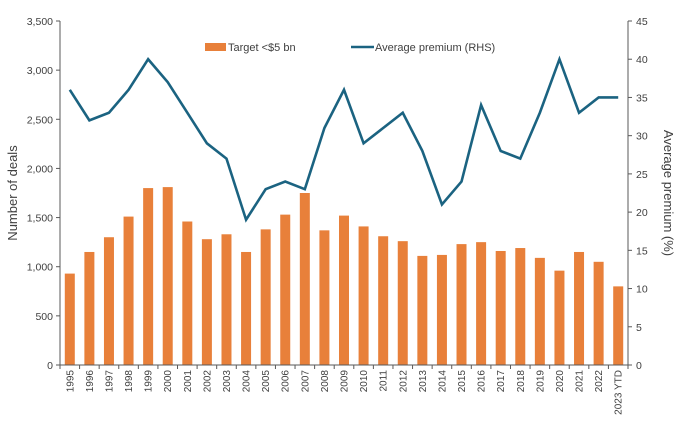 The image size is (680, 434). Describe the element at coordinates (618, 325) in the screenshot. I see `bar-2023 YTD` at that location.